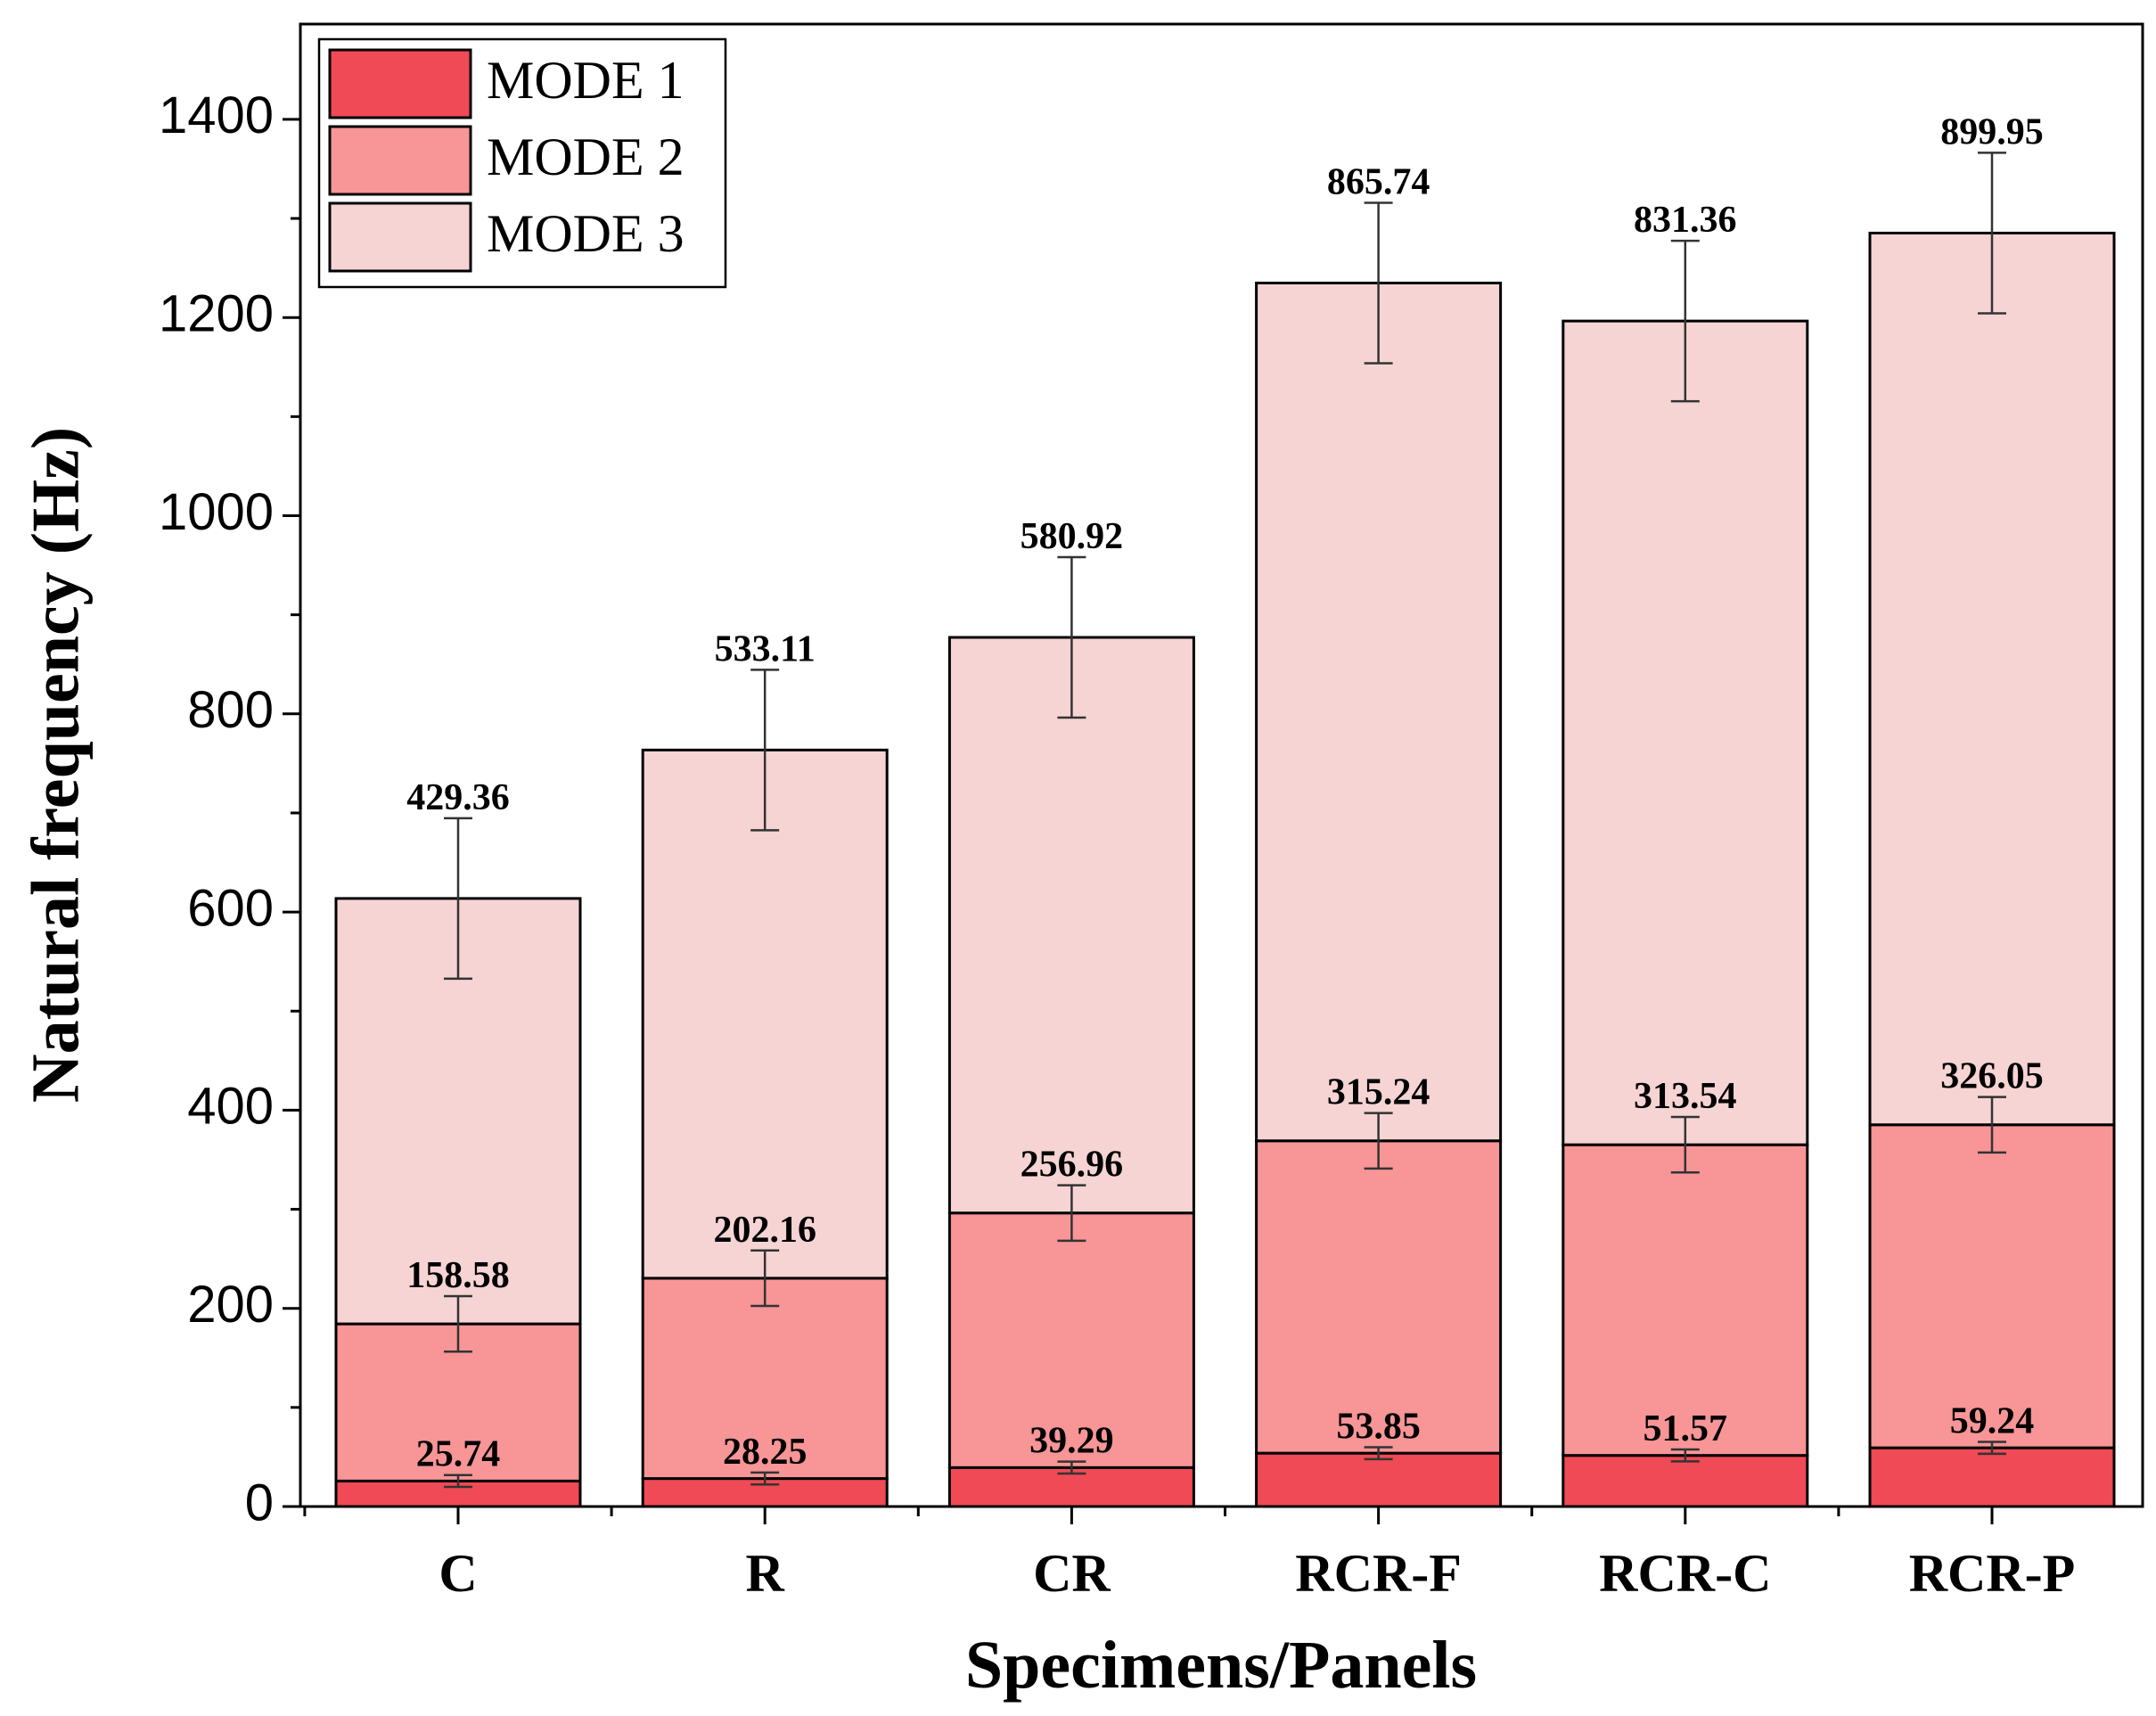  Describe the element at coordinates (1379, 181) in the screenshot. I see `data-label-mode-3-rcr-f: 865.74` at that location.